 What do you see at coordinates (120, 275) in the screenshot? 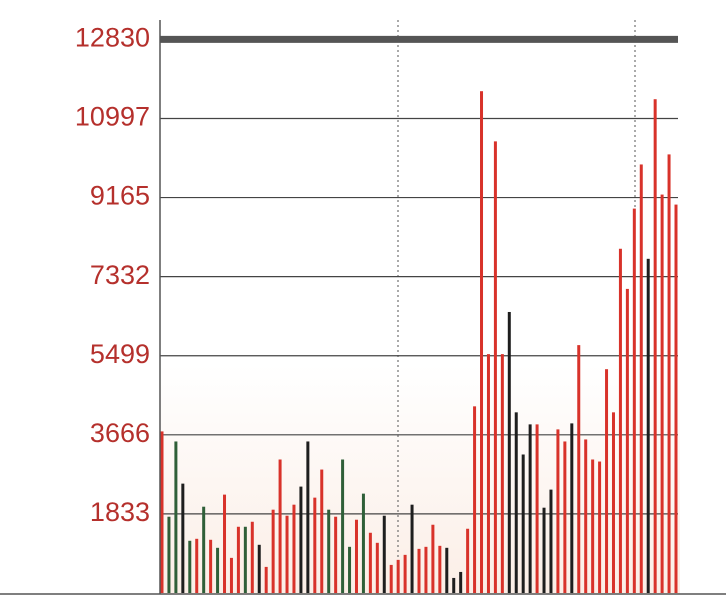
I see `y-tick-label: 7332` at bounding box center [120, 275].